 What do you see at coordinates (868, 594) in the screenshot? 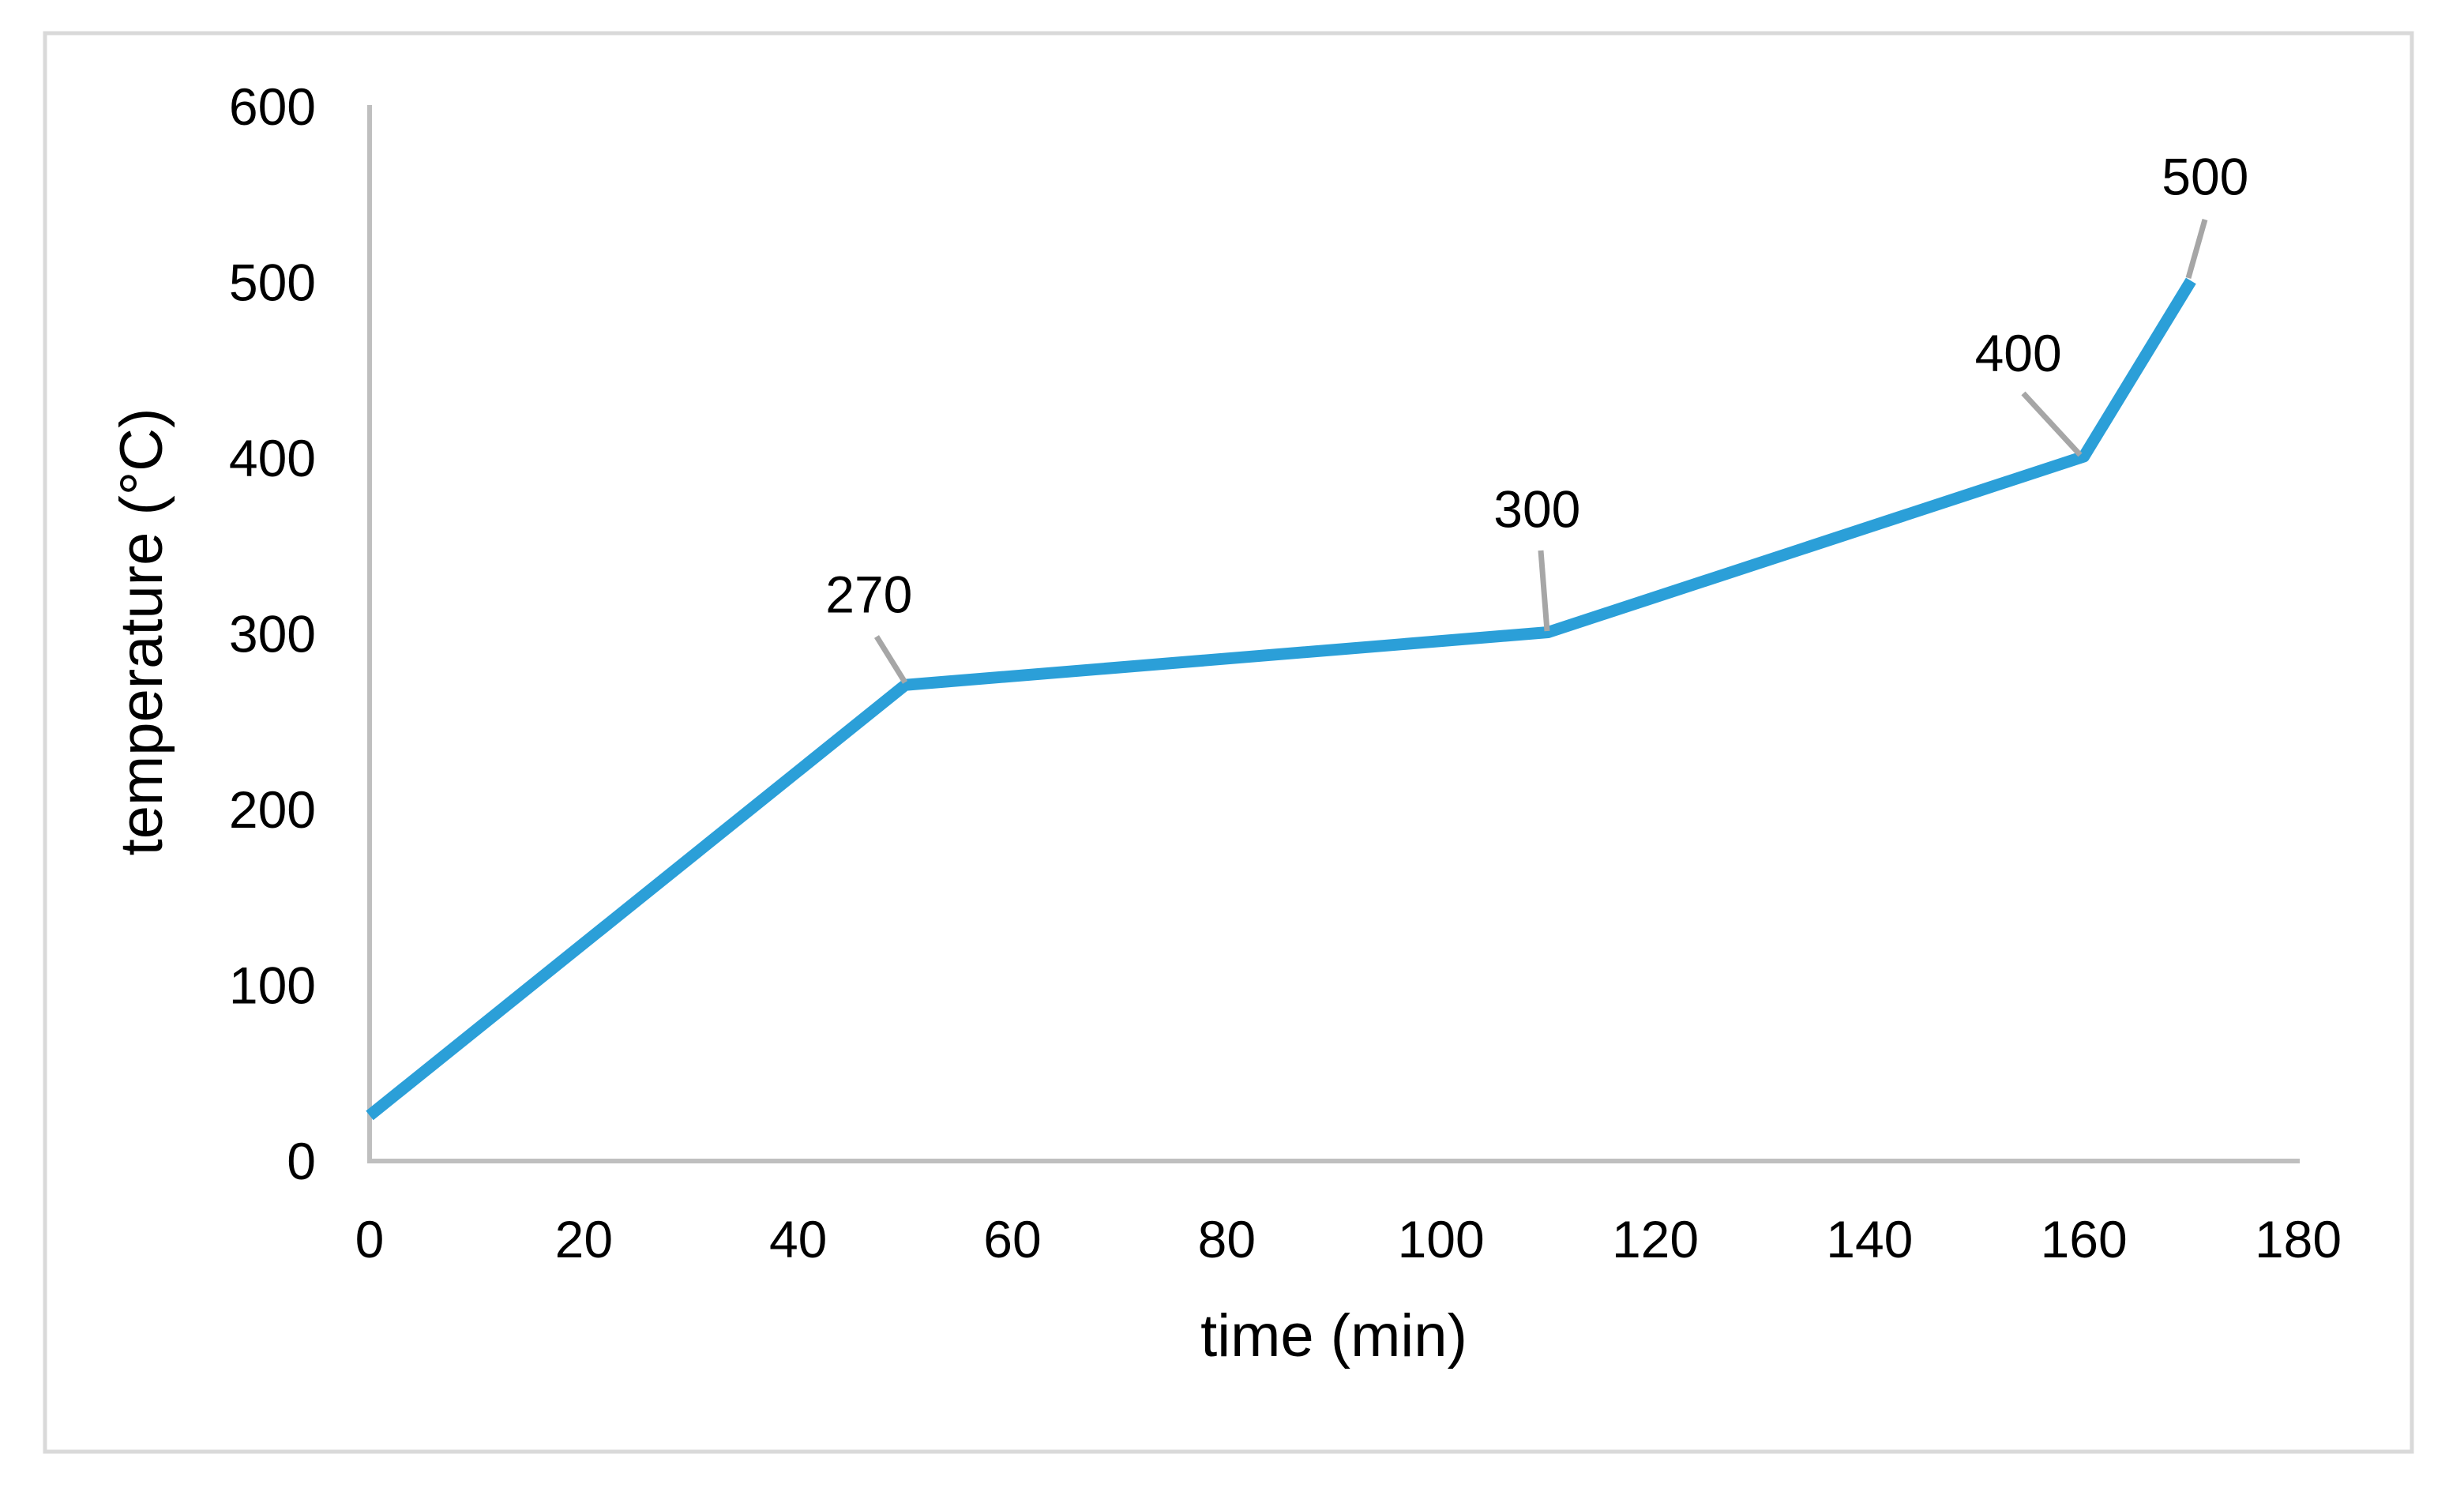
I see `data-point-label: 270` at bounding box center [868, 594].